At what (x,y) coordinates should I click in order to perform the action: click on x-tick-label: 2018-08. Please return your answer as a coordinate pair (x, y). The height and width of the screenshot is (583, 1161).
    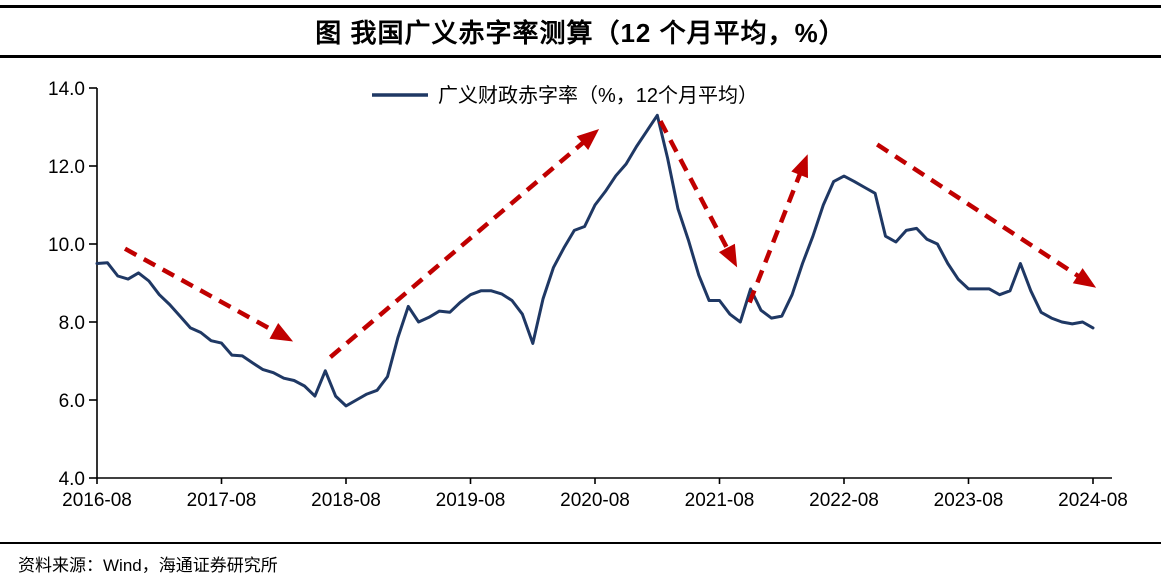
    Looking at the image, I should click on (346, 500).